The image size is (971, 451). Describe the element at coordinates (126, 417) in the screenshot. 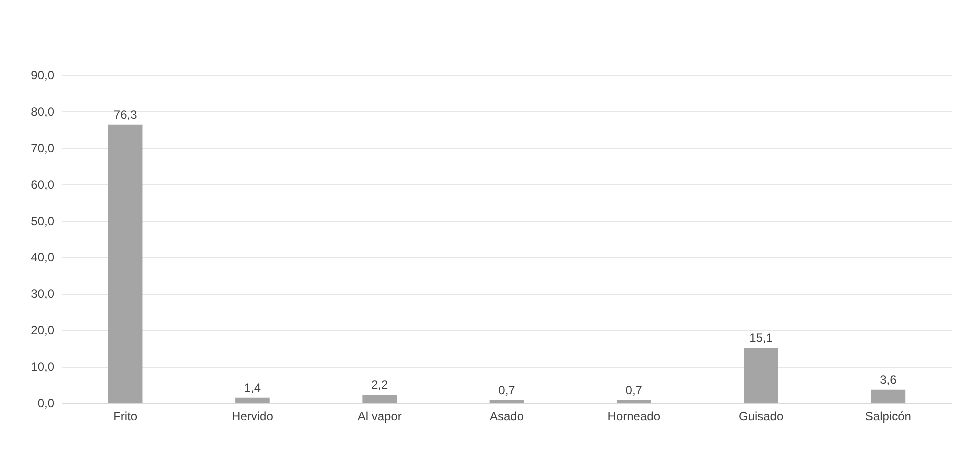

I see `x-tick-label: Frito` at that location.